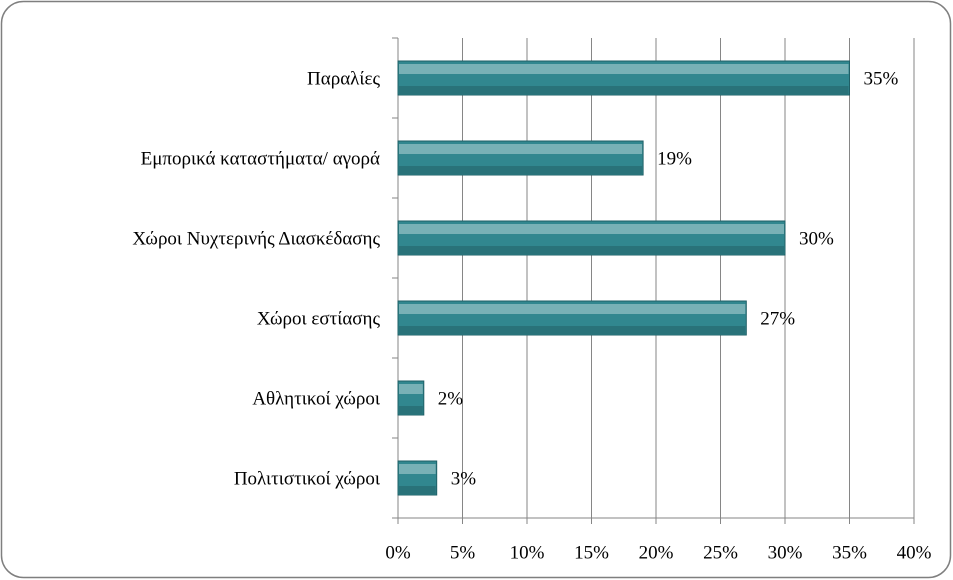 The height and width of the screenshot is (580, 953). What do you see at coordinates (914, 552) in the screenshot?
I see `x-tick-label: 40%` at bounding box center [914, 552].